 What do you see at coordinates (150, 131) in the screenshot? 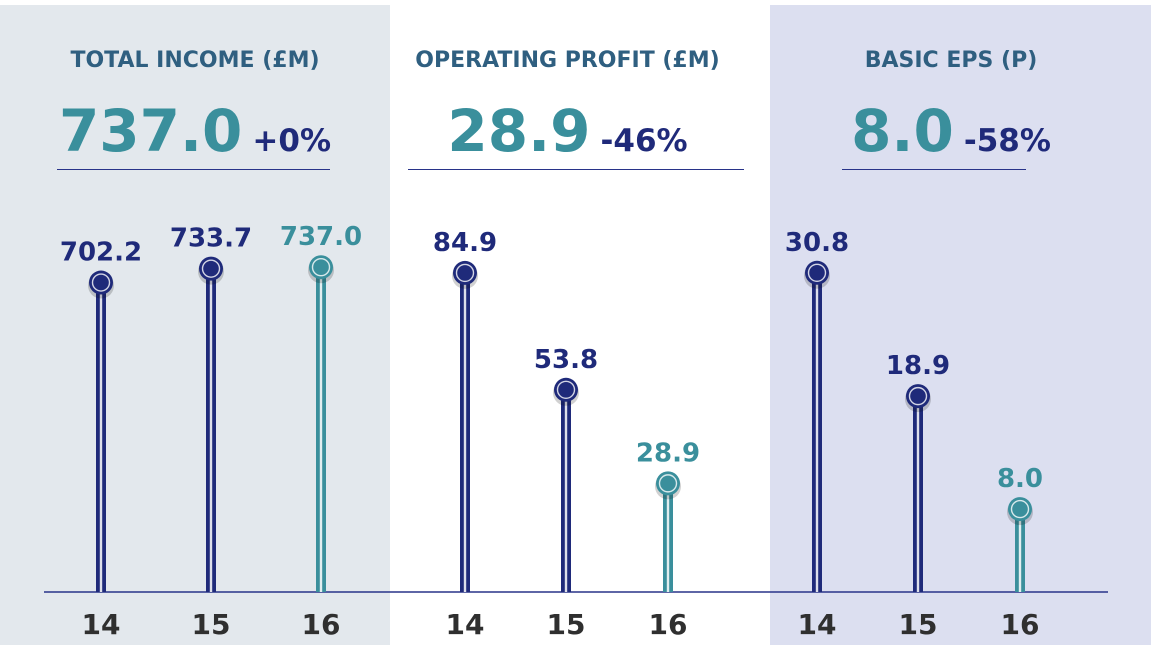
I see `headline-value: 737.0` at bounding box center [150, 131].